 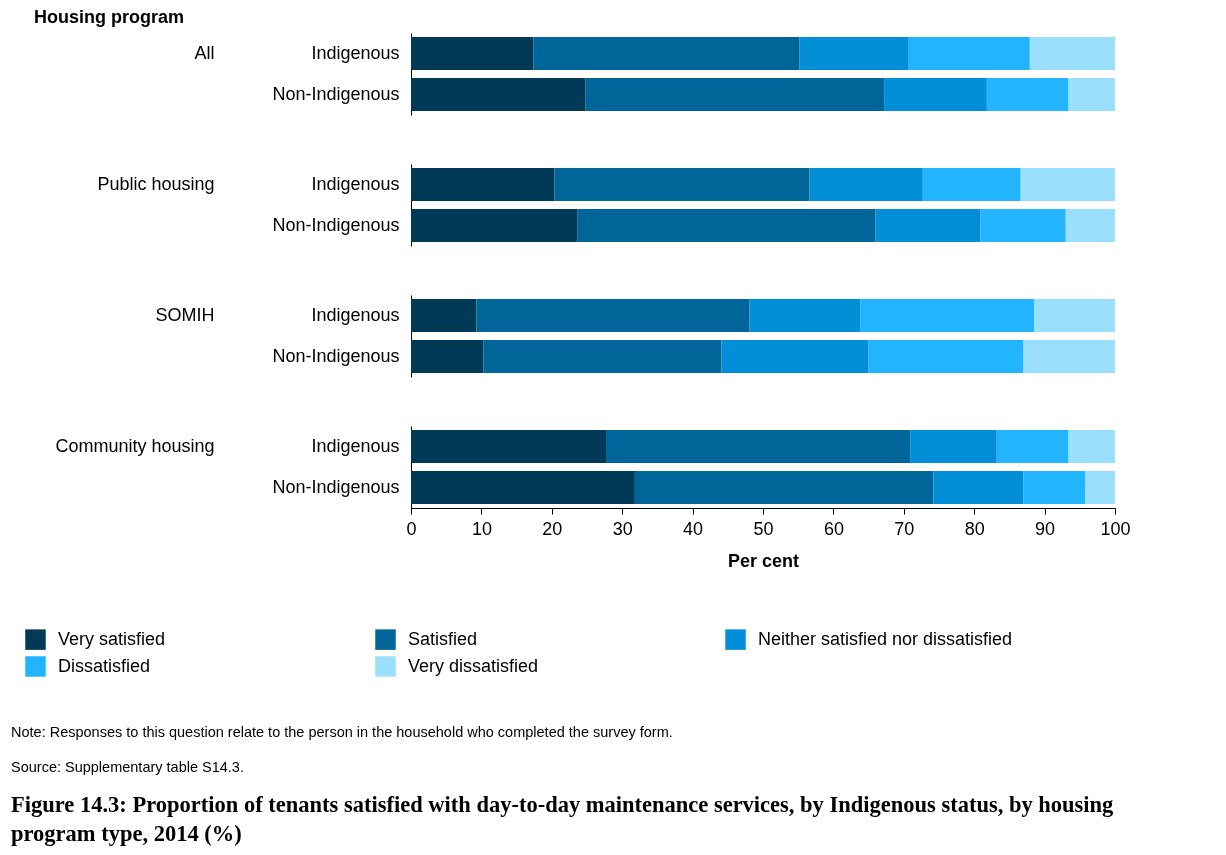 What do you see at coordinates (104, 665) in the screenshot?
I see `legend-label: Dissatisfied` at bounding box center [104, 665].